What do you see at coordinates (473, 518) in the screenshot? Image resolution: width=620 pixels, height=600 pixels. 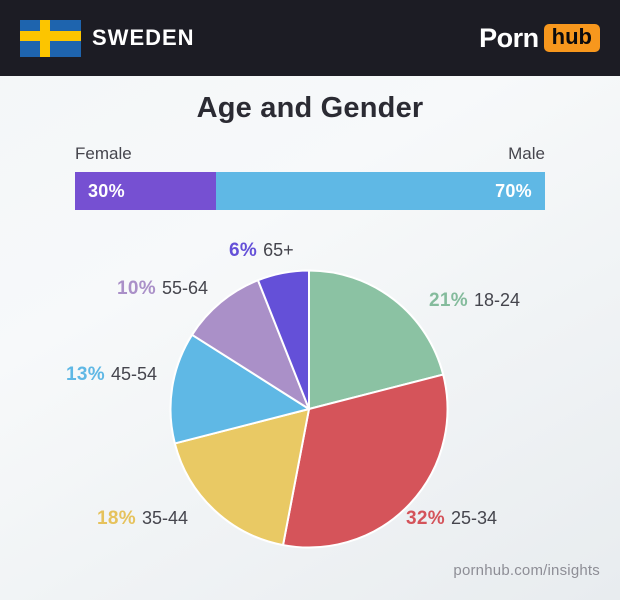 I see `pie-range-25-34: 25-34` at bounding box center [473, 518].